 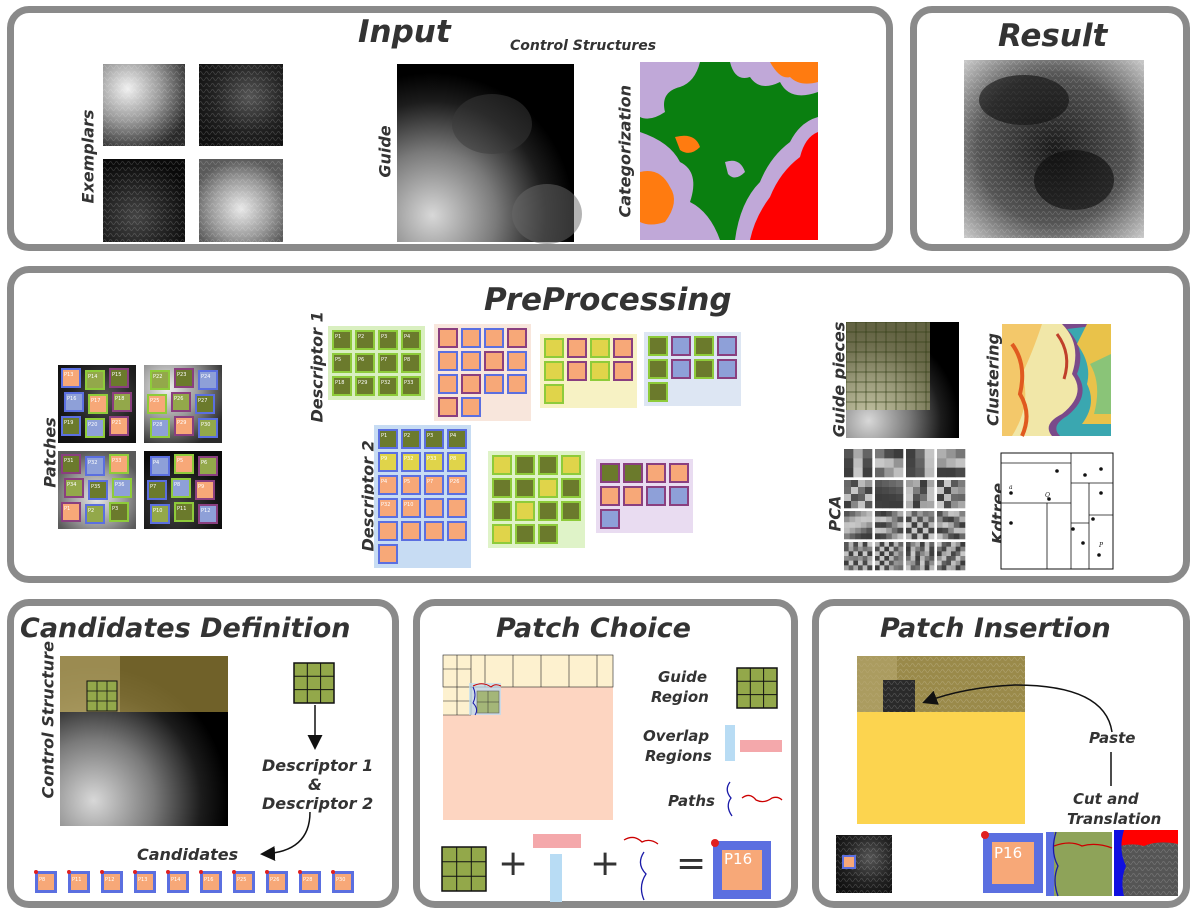 What do you see at coordinates (92, 425) in the screenshot?
I see `patch-box-label: P20` at bounding box center [92, 425].